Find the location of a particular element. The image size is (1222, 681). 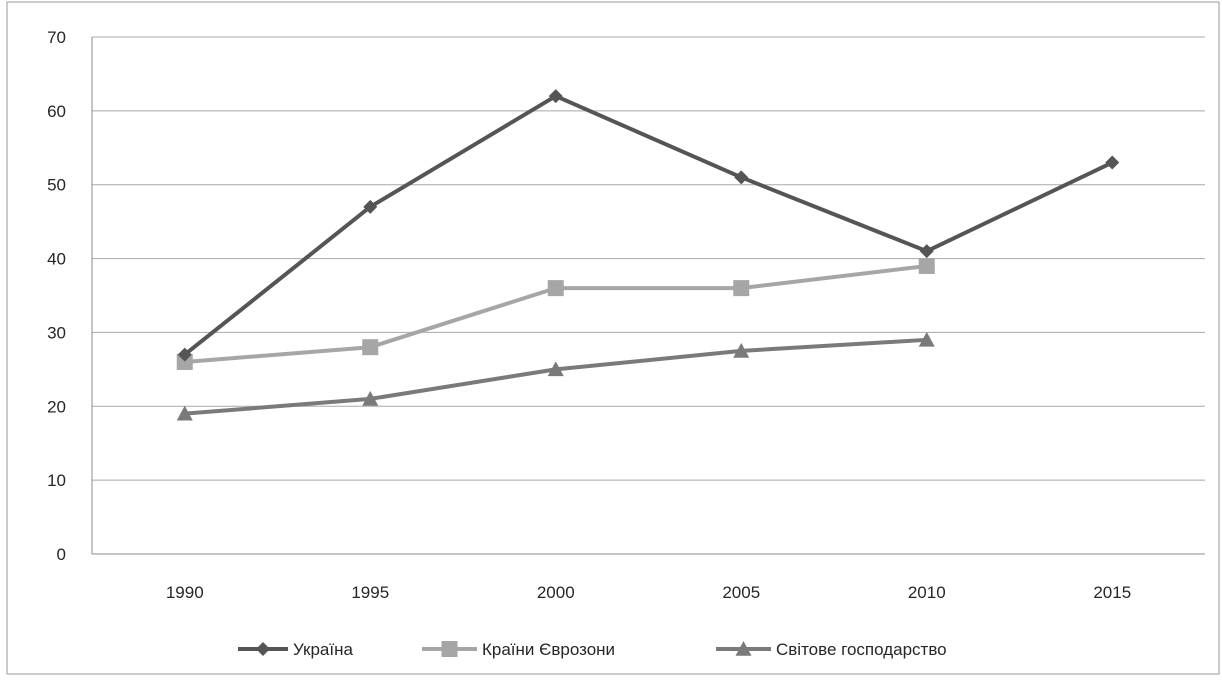

y-tick-label: 40 is located at coordinates (56, 259).